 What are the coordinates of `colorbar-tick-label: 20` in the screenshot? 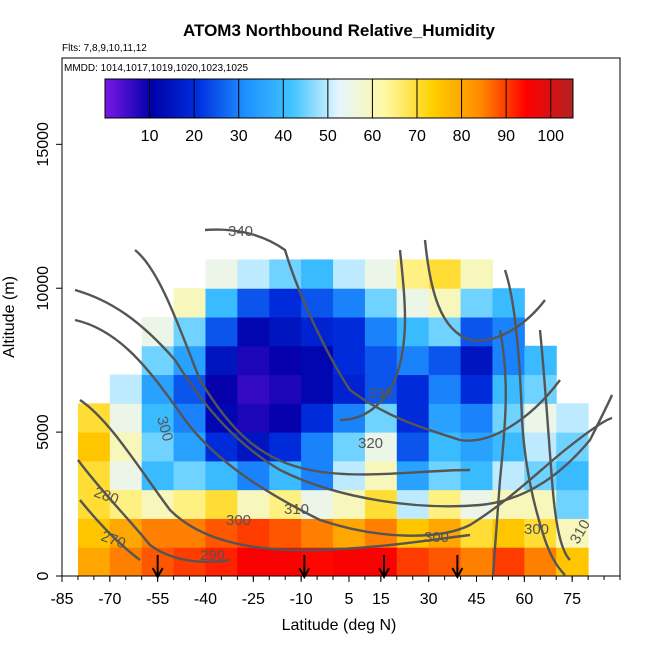 It's located at (194, 136).